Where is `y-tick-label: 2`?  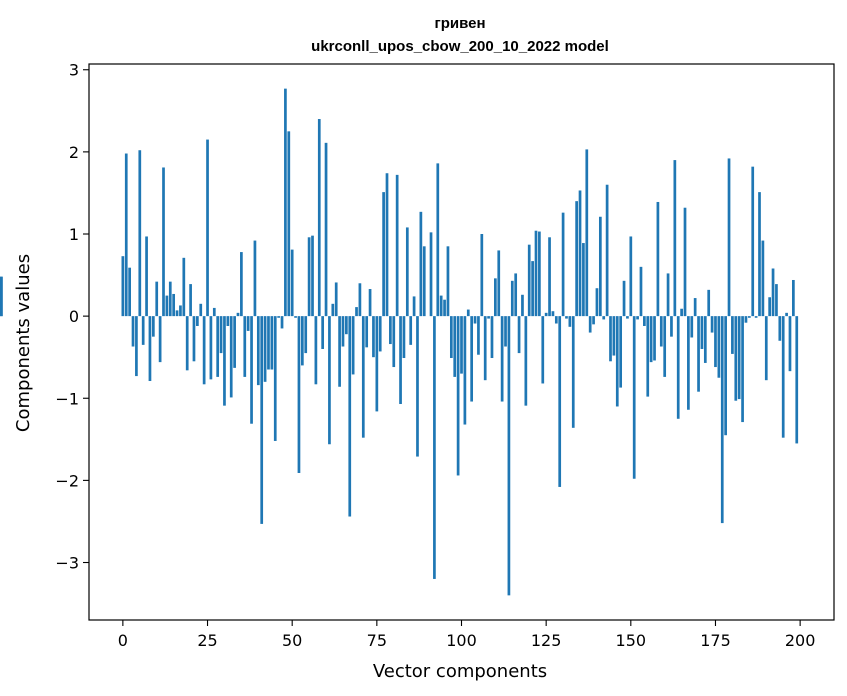
y-tick-label: 2 is located at coordinates (74, 152).